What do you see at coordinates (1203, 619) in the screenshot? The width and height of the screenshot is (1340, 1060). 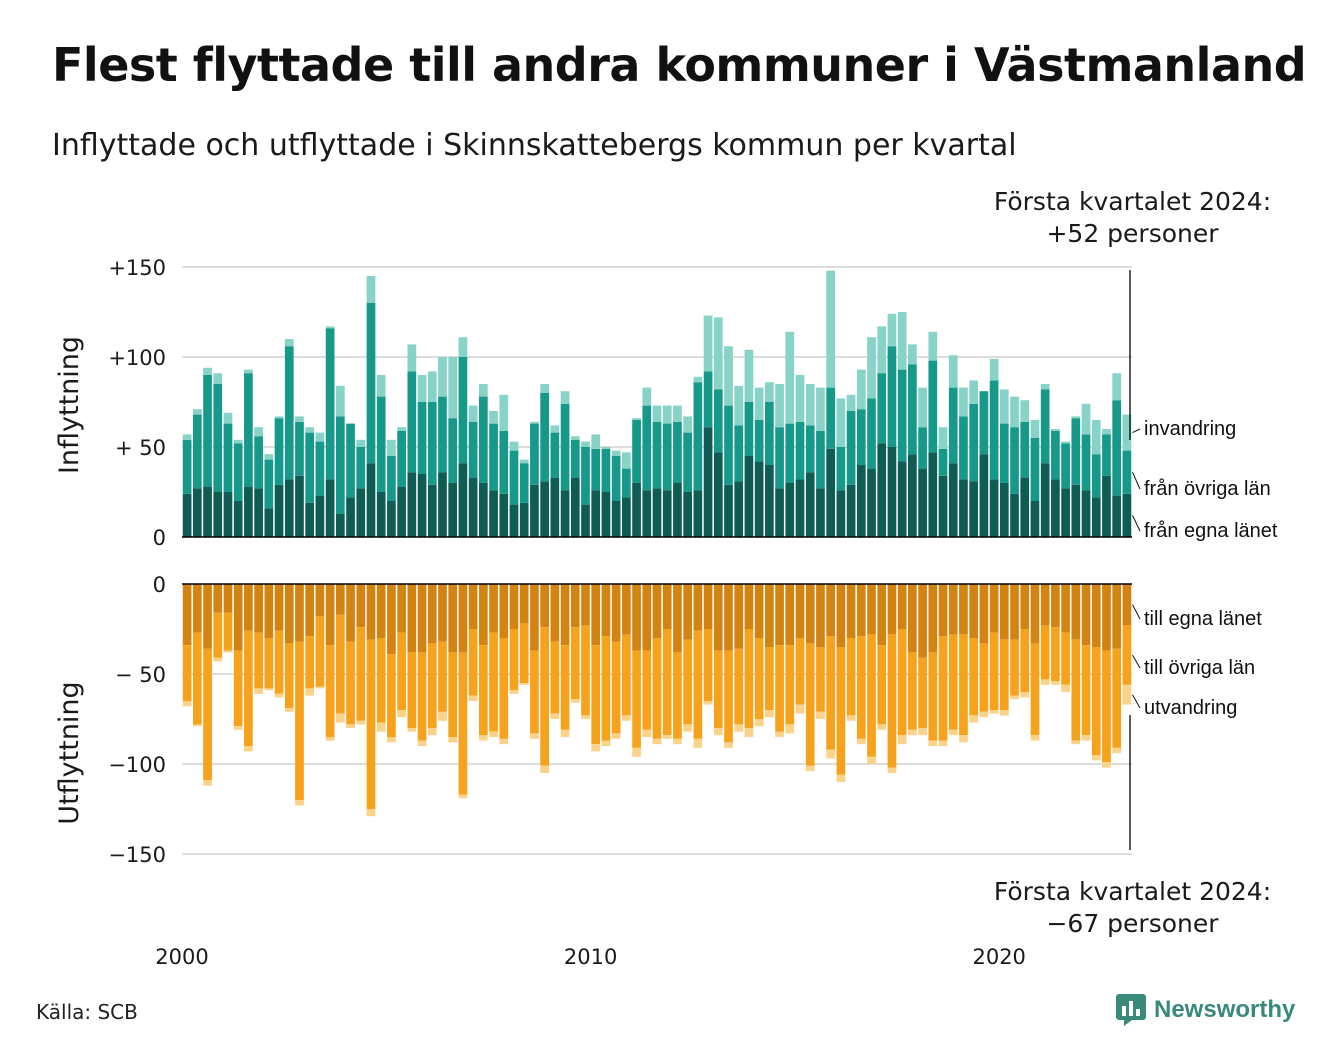 I see `legend-label-out_egna: till egna länet` at bounding box center [1203, 619].